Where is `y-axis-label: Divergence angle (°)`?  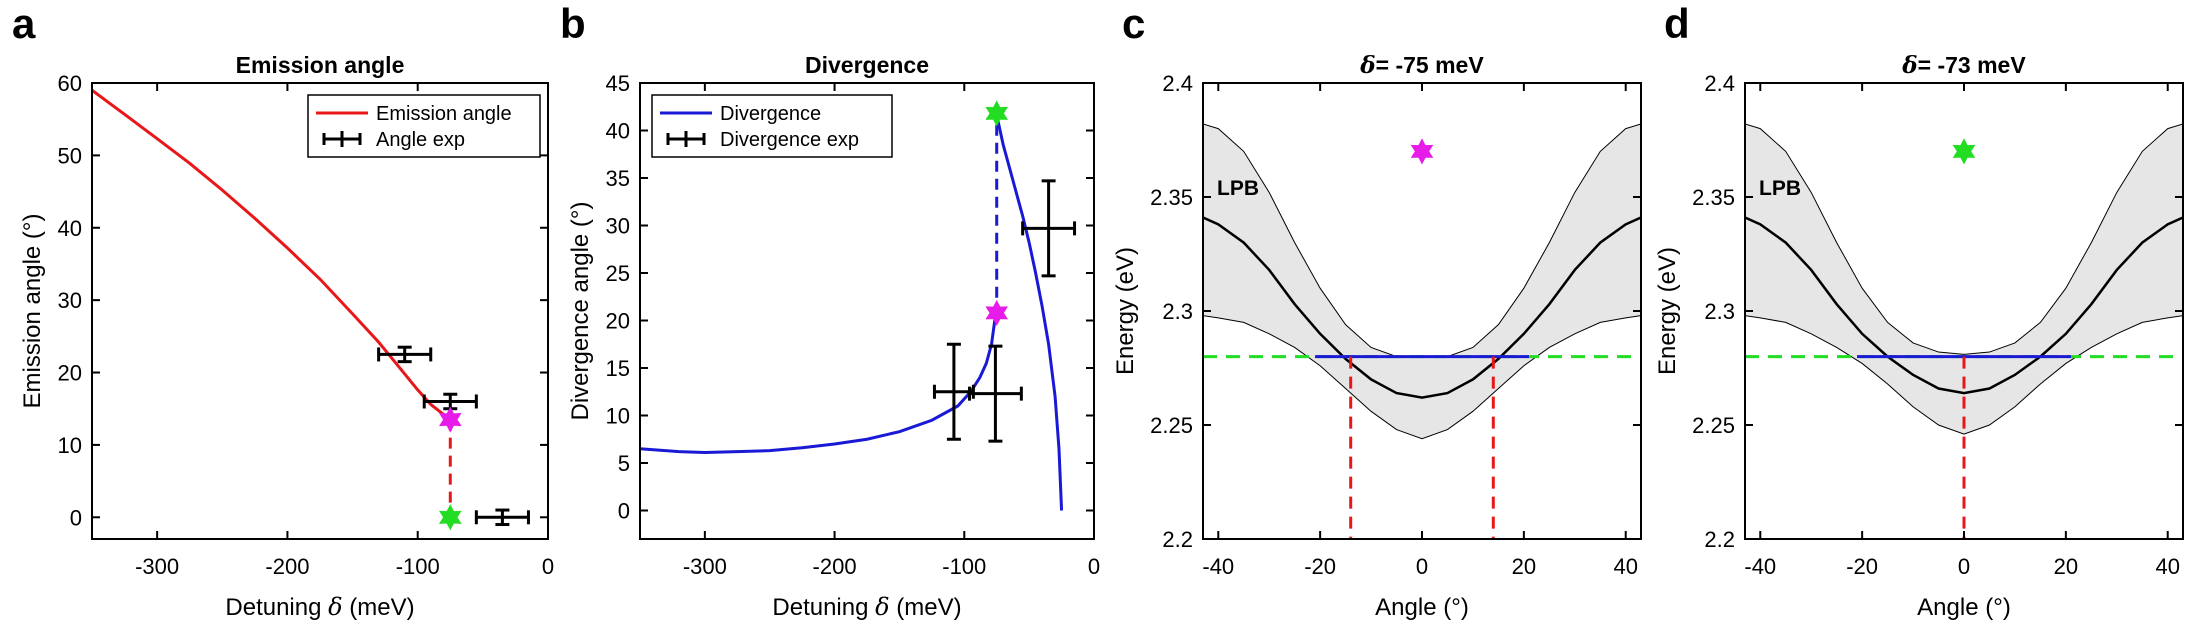
y-axis-label: Divergence angle (°) is located at coordinates (580, 310).